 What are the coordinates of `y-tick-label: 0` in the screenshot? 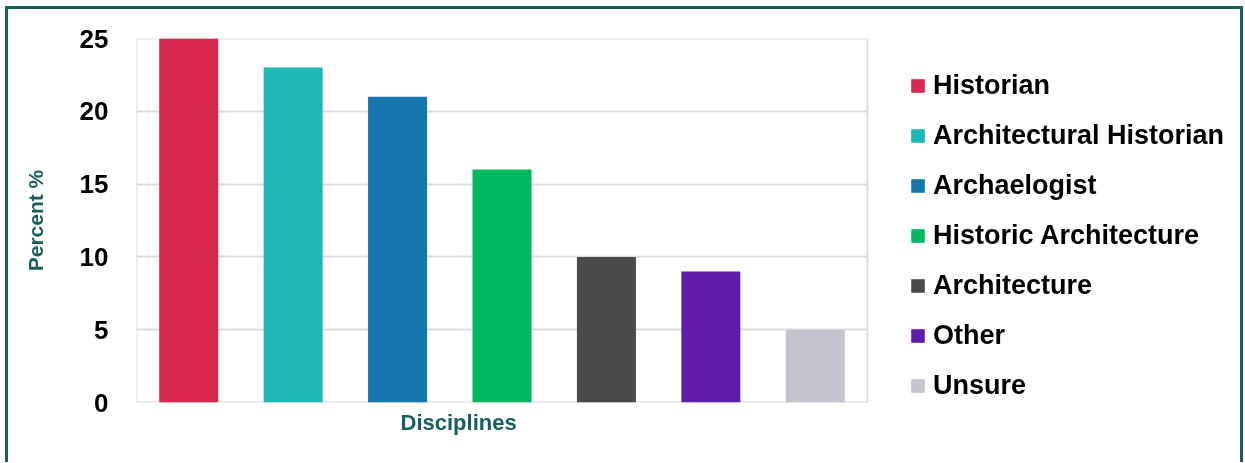 It's located at (101, 402).